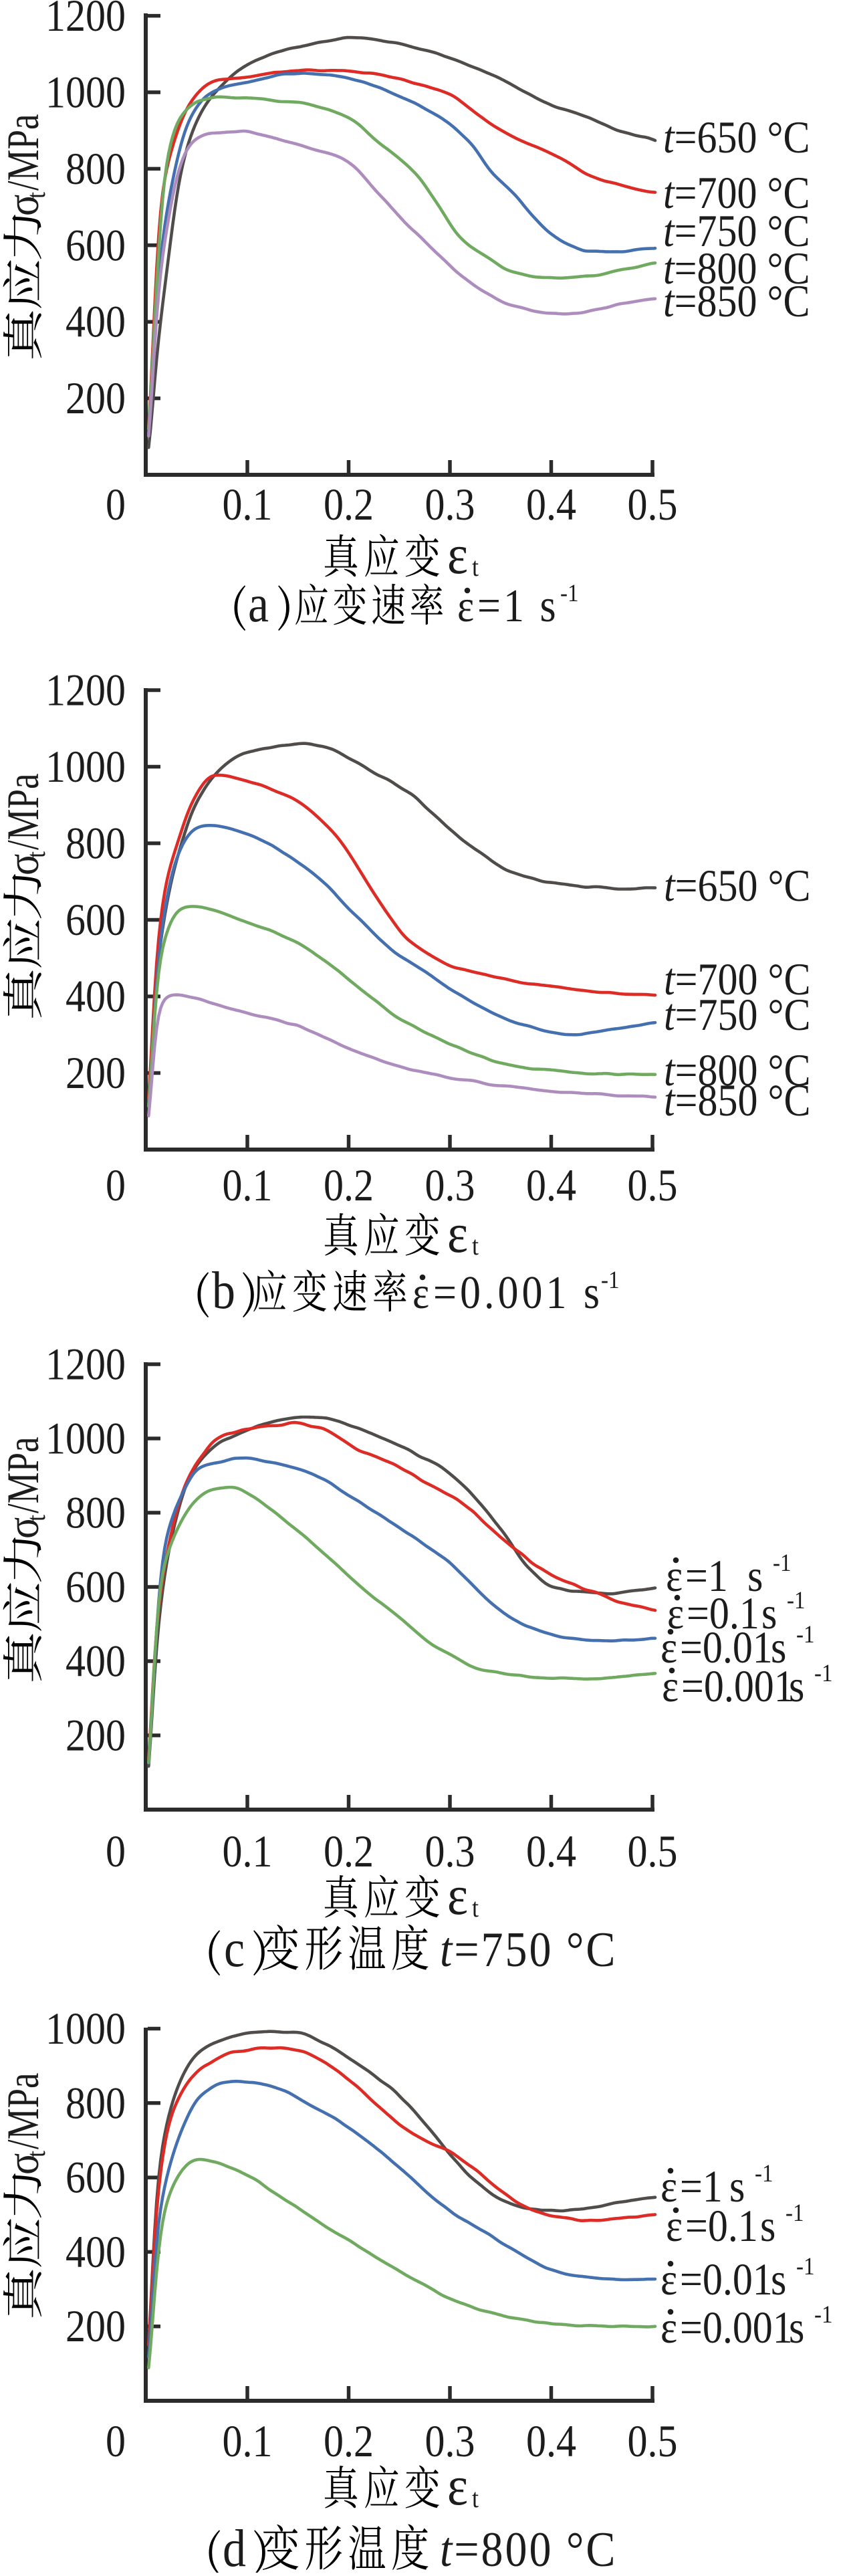  I want to click on svg-text: a, so click(258, 604).